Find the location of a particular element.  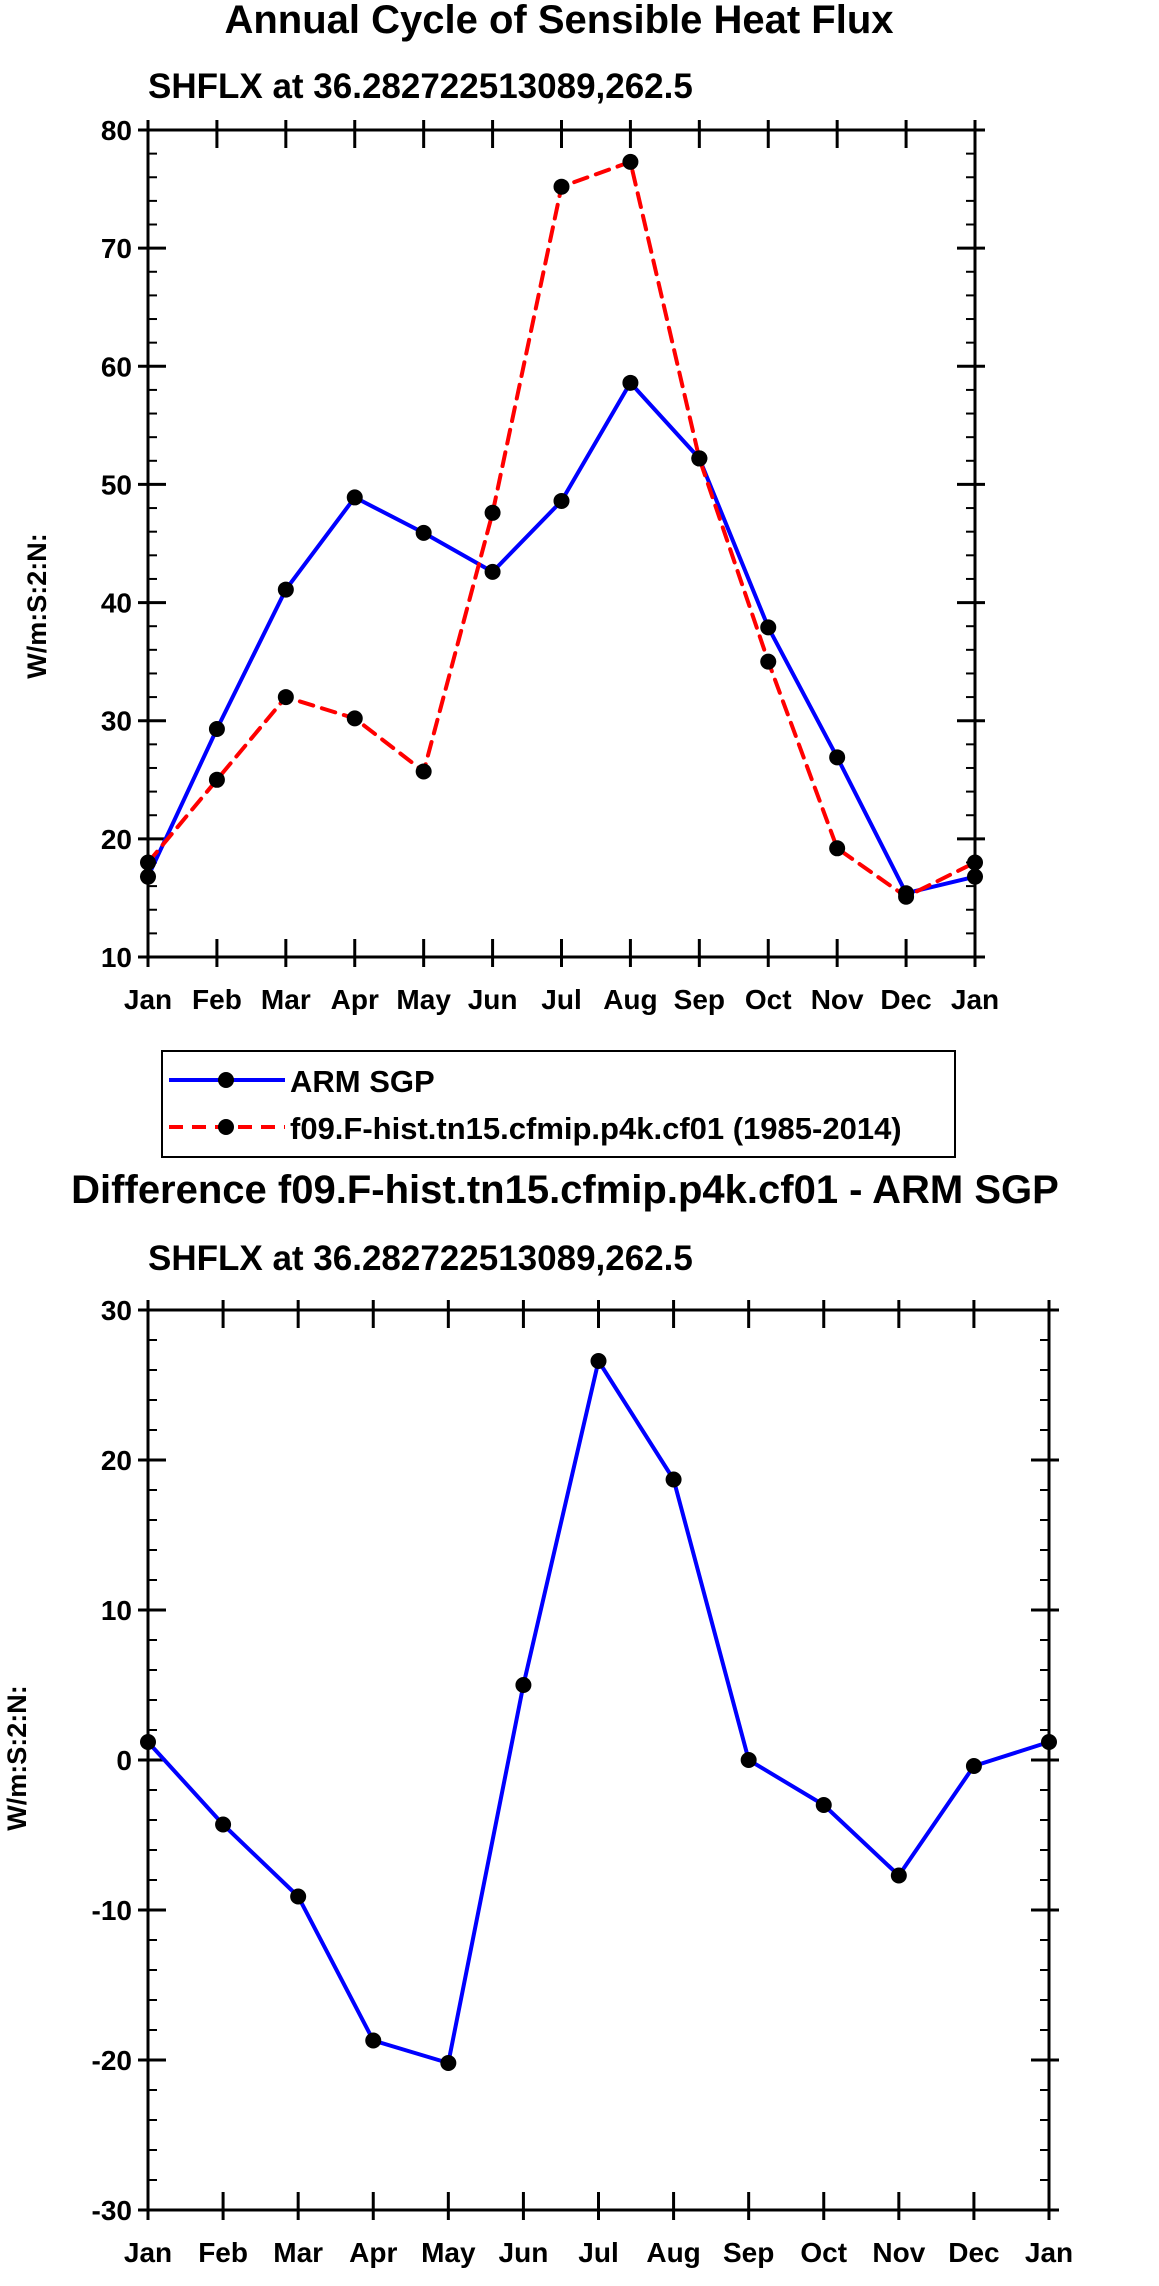

legend-marker-arm-sgp is located at coordinates (226, 1080).